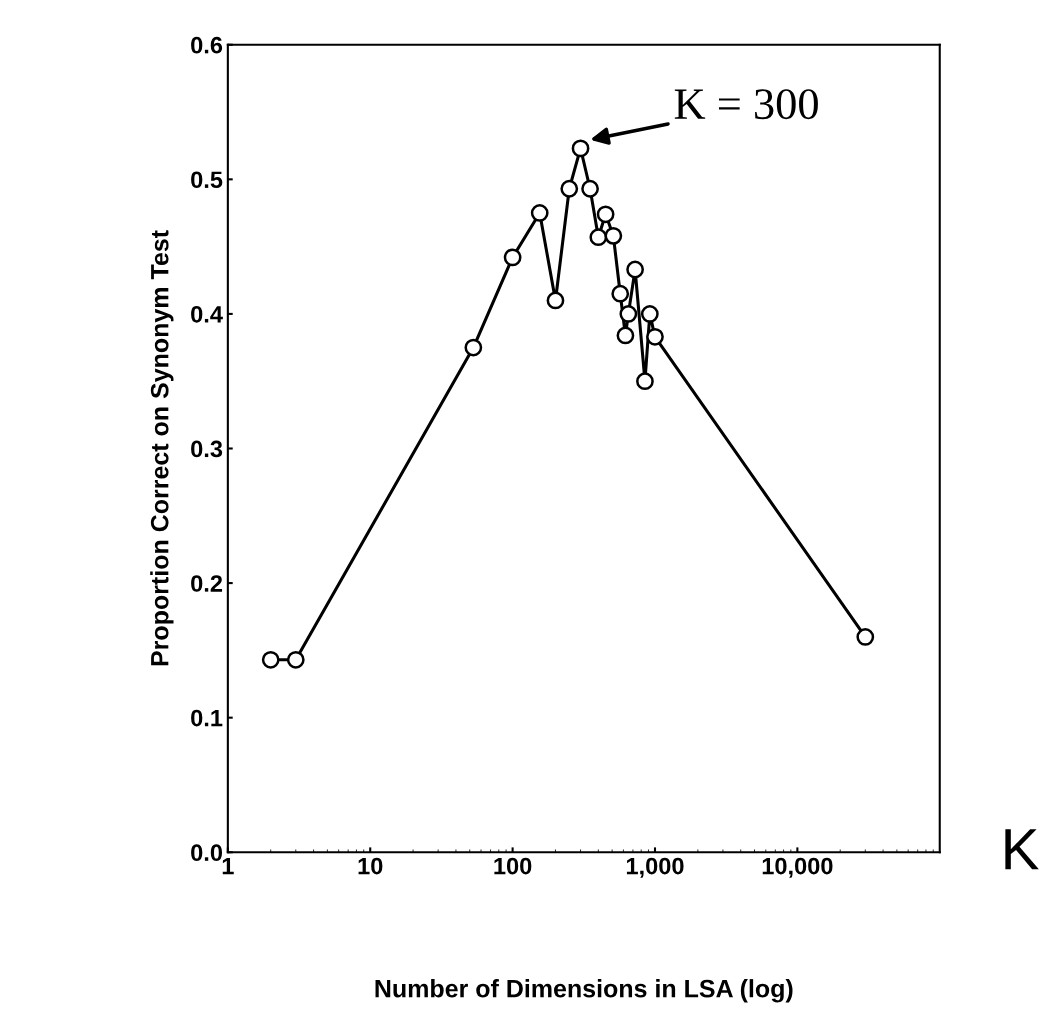  What do you see at coordinates (370, 866) in the screenshot?
I see `x-tick-label: 10` at bounding box center [370, 866].